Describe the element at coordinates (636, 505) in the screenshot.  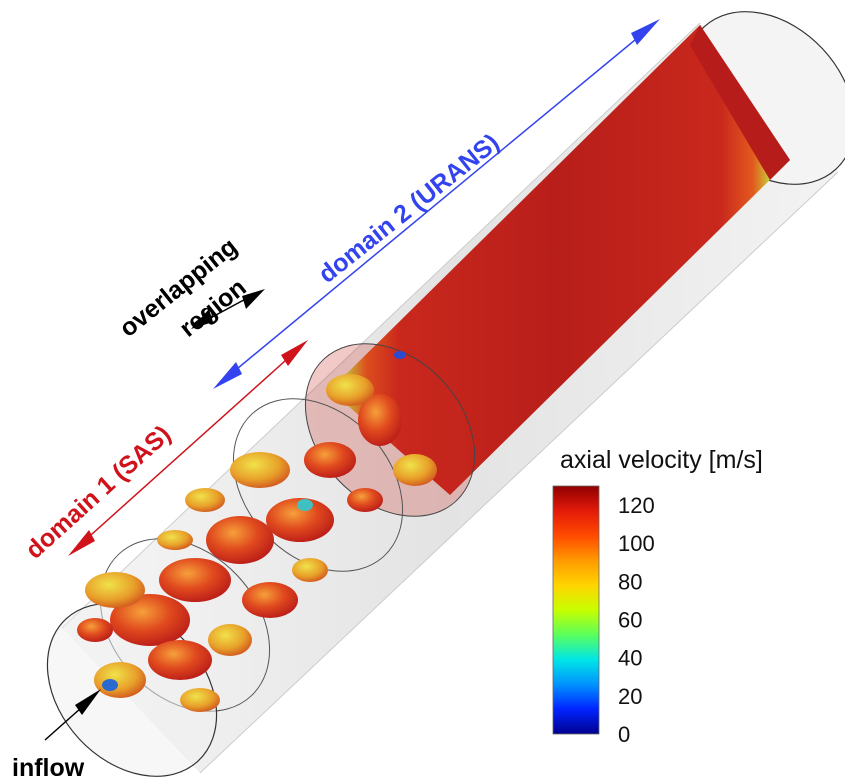
I see `colorbar-tick-120: 120` at that location.